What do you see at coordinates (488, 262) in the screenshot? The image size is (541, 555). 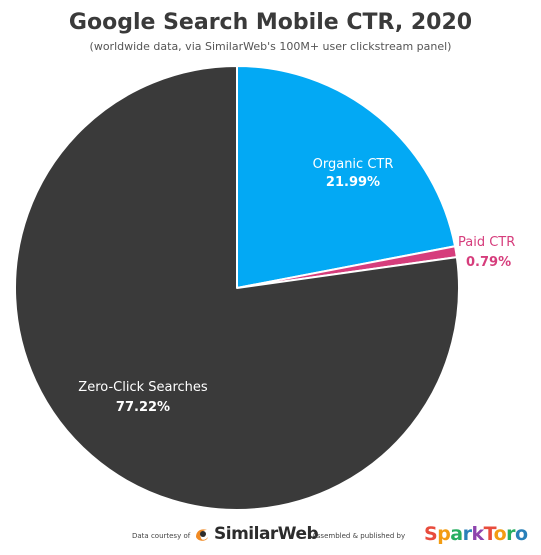 I see `slice-value-paid: 0.79%` at bounding box center [488, 262].